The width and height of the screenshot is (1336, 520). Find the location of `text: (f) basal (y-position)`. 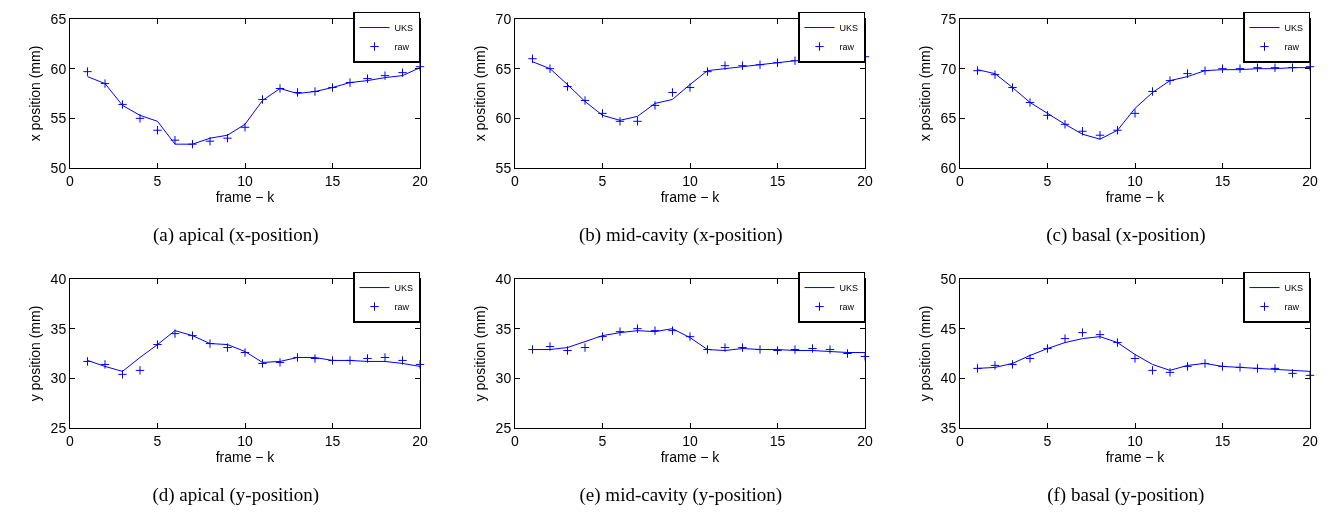

text: (f) basal (y-position) is located at coordinates (1126, 494).